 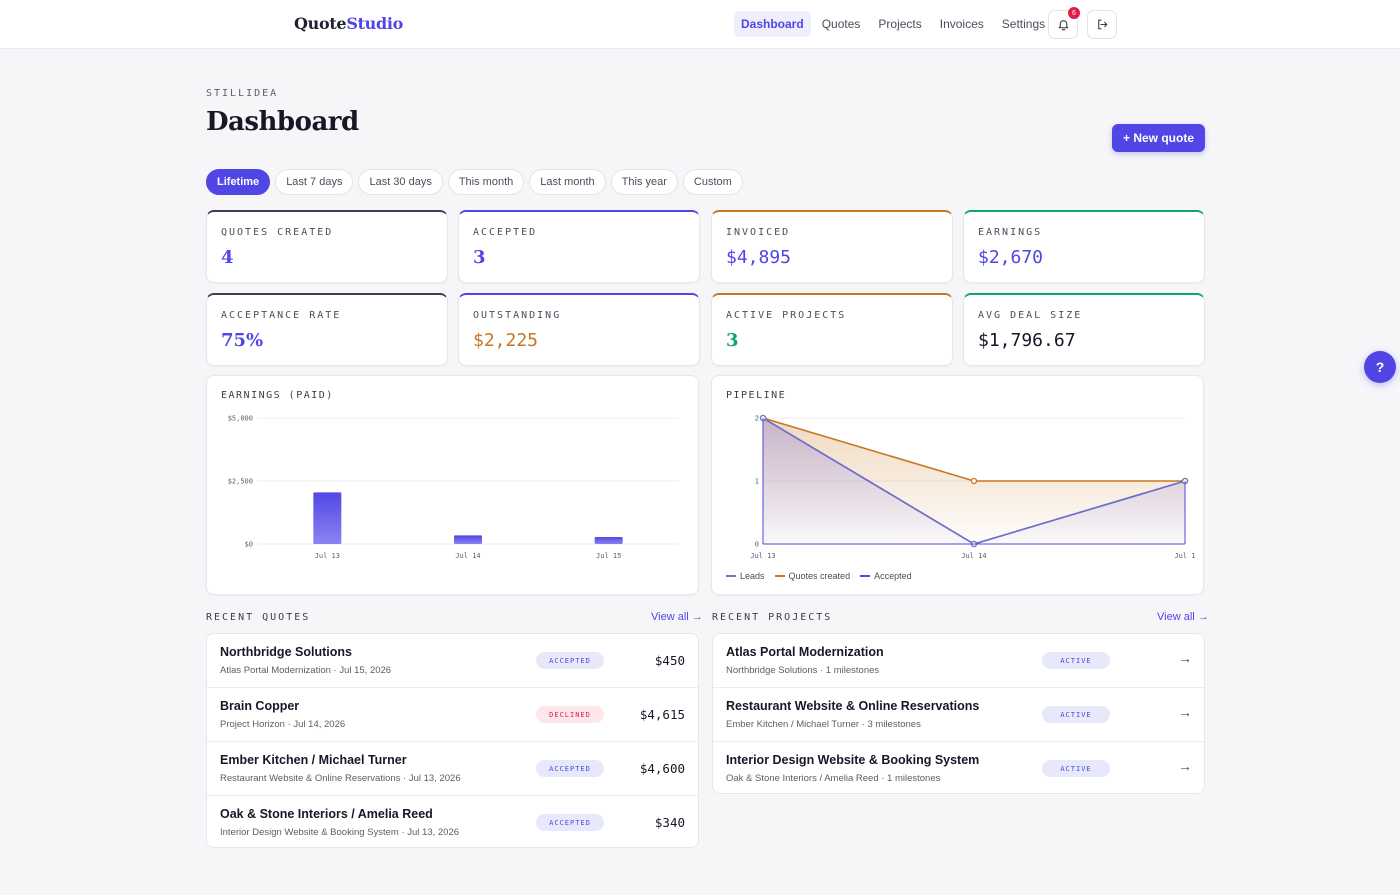 I want to click on nav-settings: Settings, so click(x=1023, y=24).